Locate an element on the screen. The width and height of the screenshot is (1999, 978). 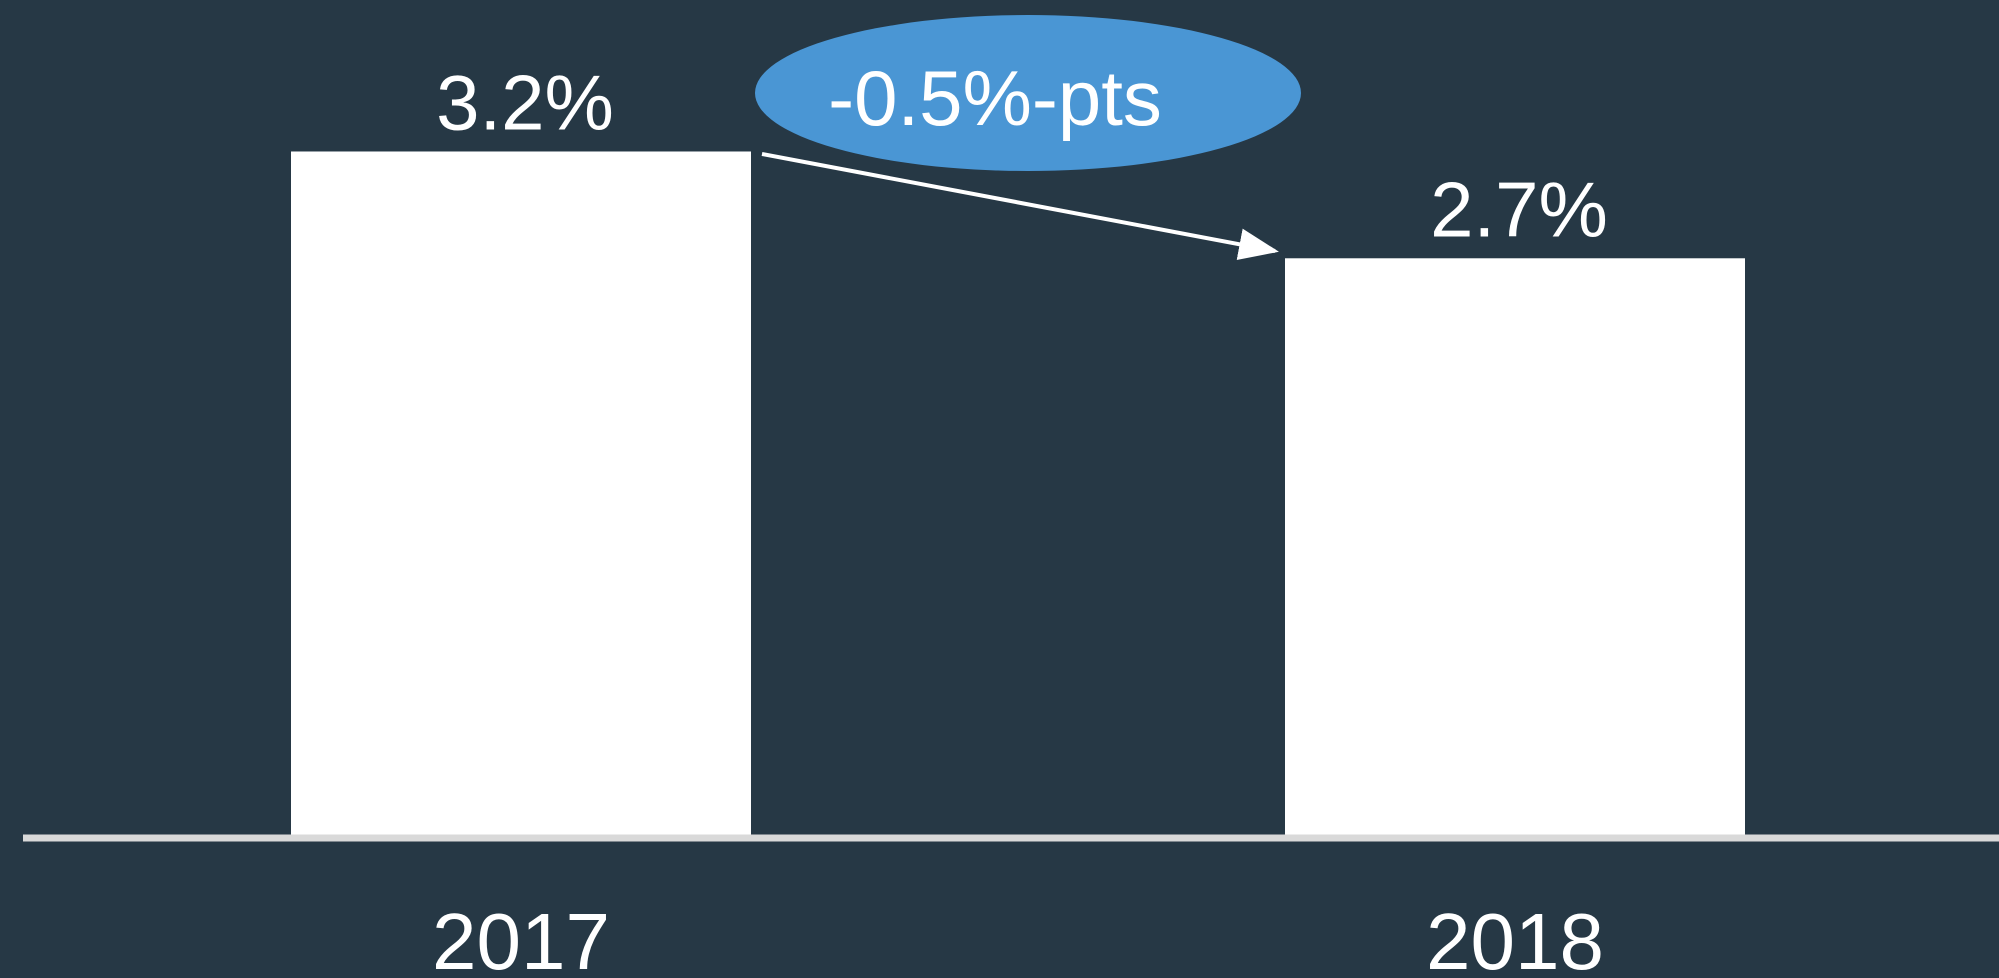
annotation: -0.5%-pts is located at coordinates (995, 98).